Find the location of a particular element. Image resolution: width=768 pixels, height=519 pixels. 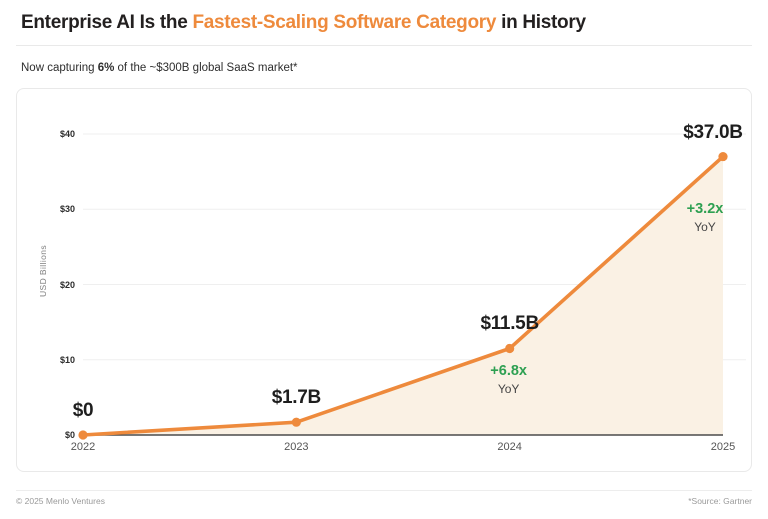

y-tick-label: $10 is located at coordinates (67, 359).